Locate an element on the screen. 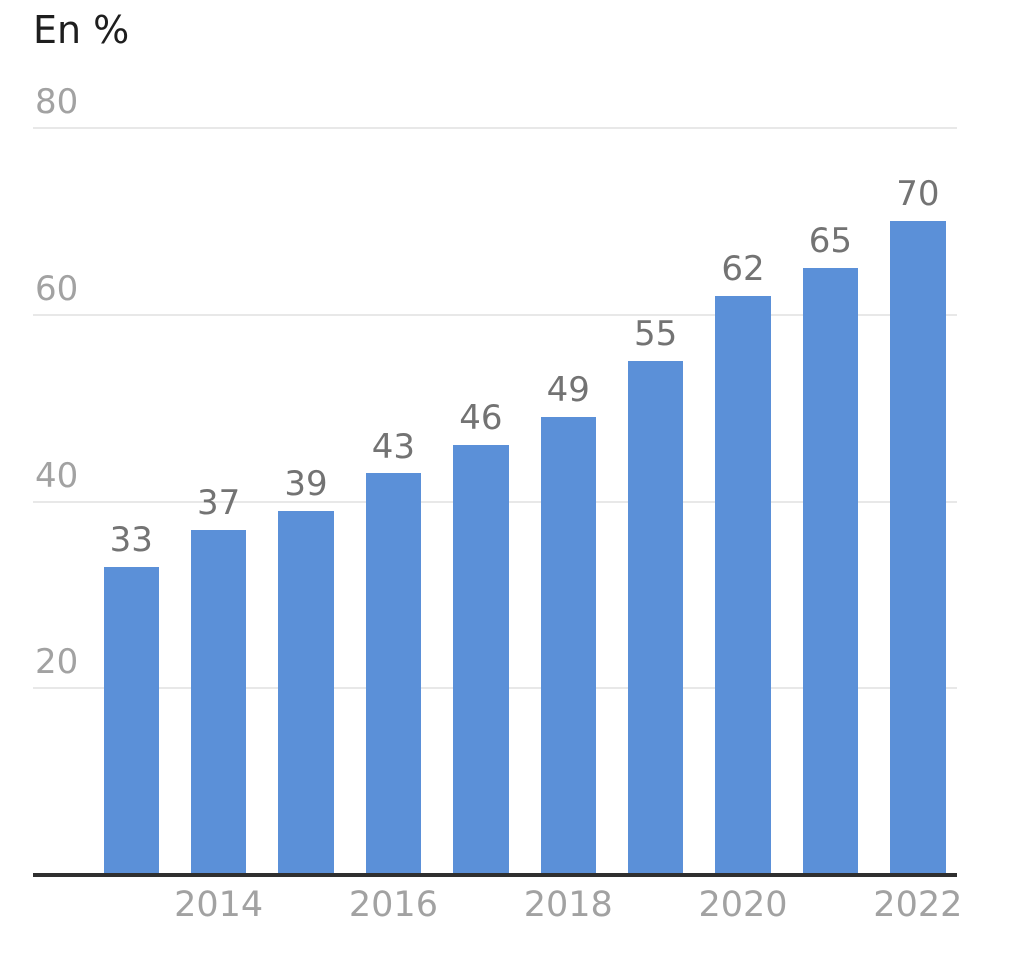 This screenshot has width=1024, height=978. x-tick-label-2022: 2022 is located at coordinates (918, 905).